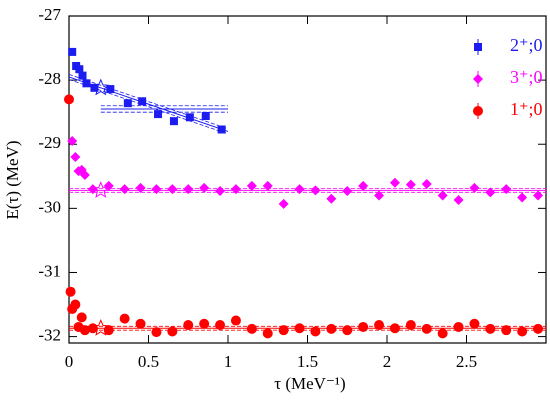 The width and height of the screenshot is (550, 401). What do you see at coordinates (12, 179) in the screenshot?
I see `y-axis-label: E(τ) (MeV)` at bounding box center [12, 179].